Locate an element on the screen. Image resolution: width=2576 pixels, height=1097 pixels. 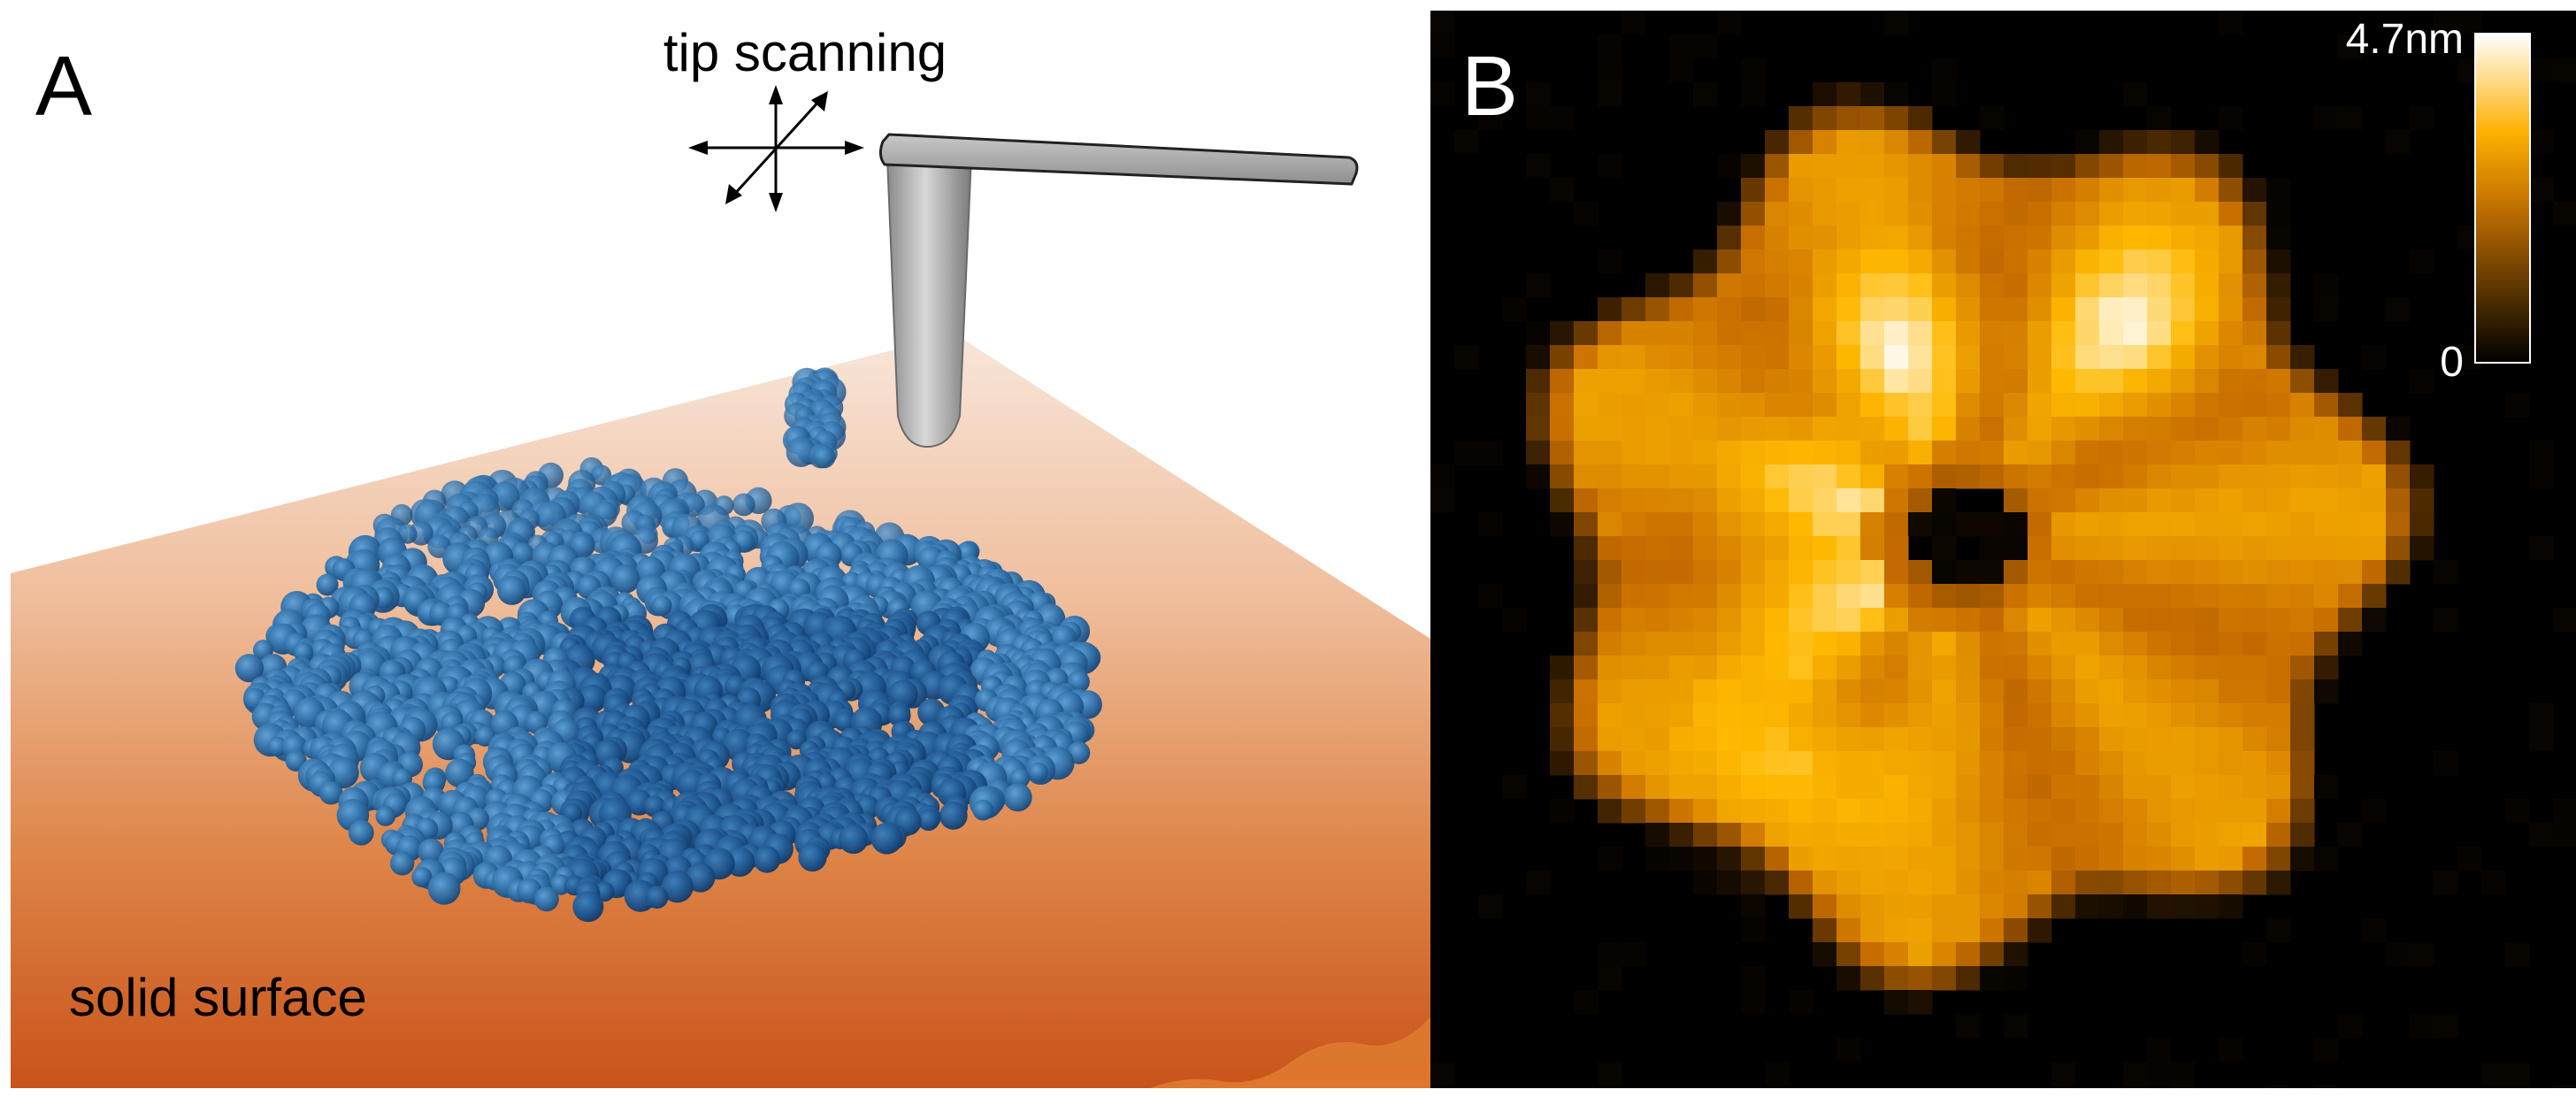
scan-direction-arrows is located at coordinates (776, 148).